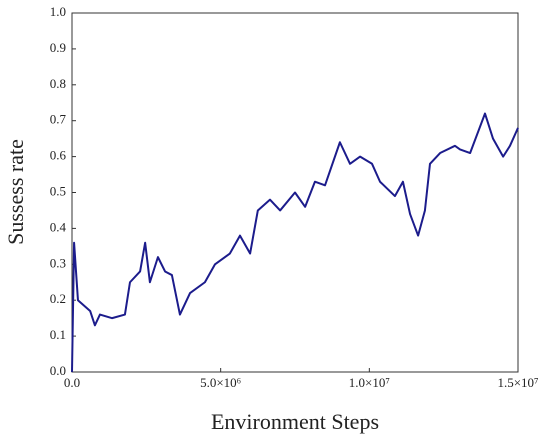  Describe the element at coordinates (72, 382) in the screenshot. I see `x-tick-label: 0.0` at that location.